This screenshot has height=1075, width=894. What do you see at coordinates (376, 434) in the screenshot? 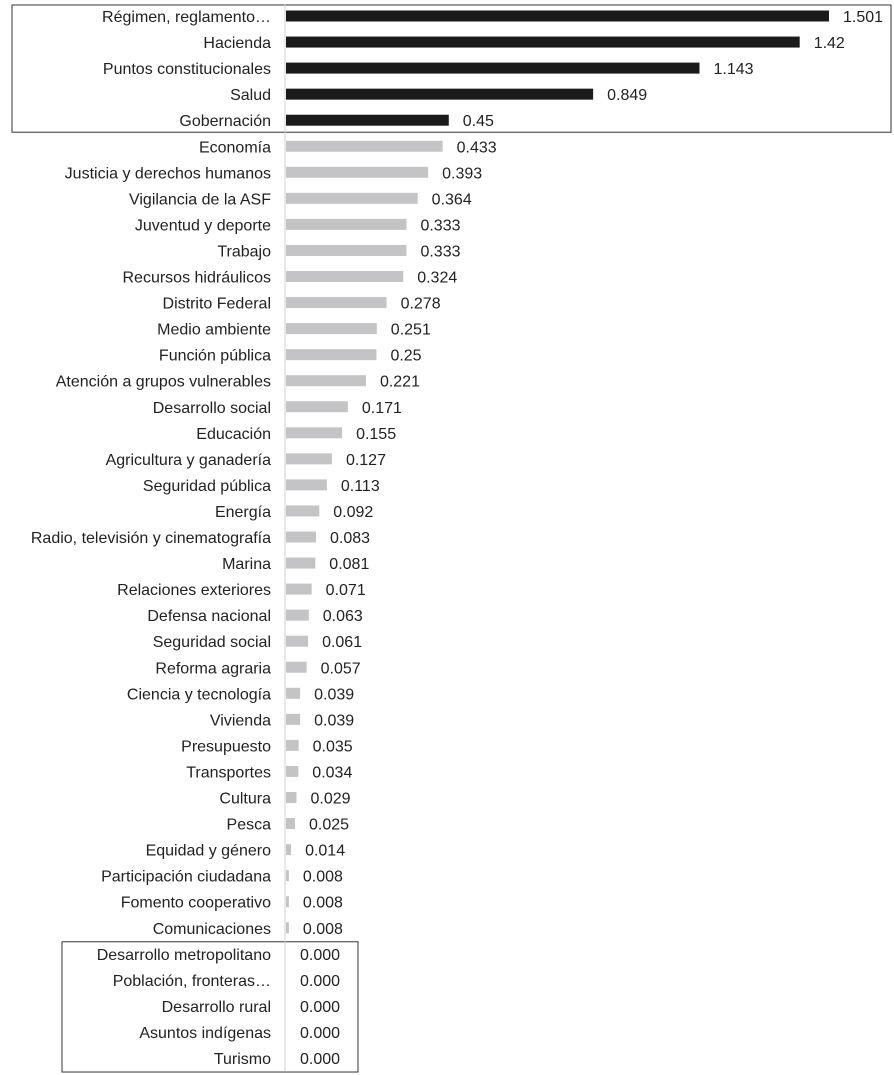
I see `value-label-educacion: 0.155` at bounding box center [376, 434].